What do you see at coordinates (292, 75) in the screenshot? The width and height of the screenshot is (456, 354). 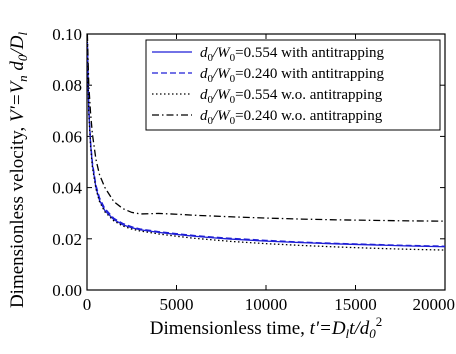 I see `legend-label-2: d0/W0=0.240 with antitrapping` at bounding box center [292, 75].